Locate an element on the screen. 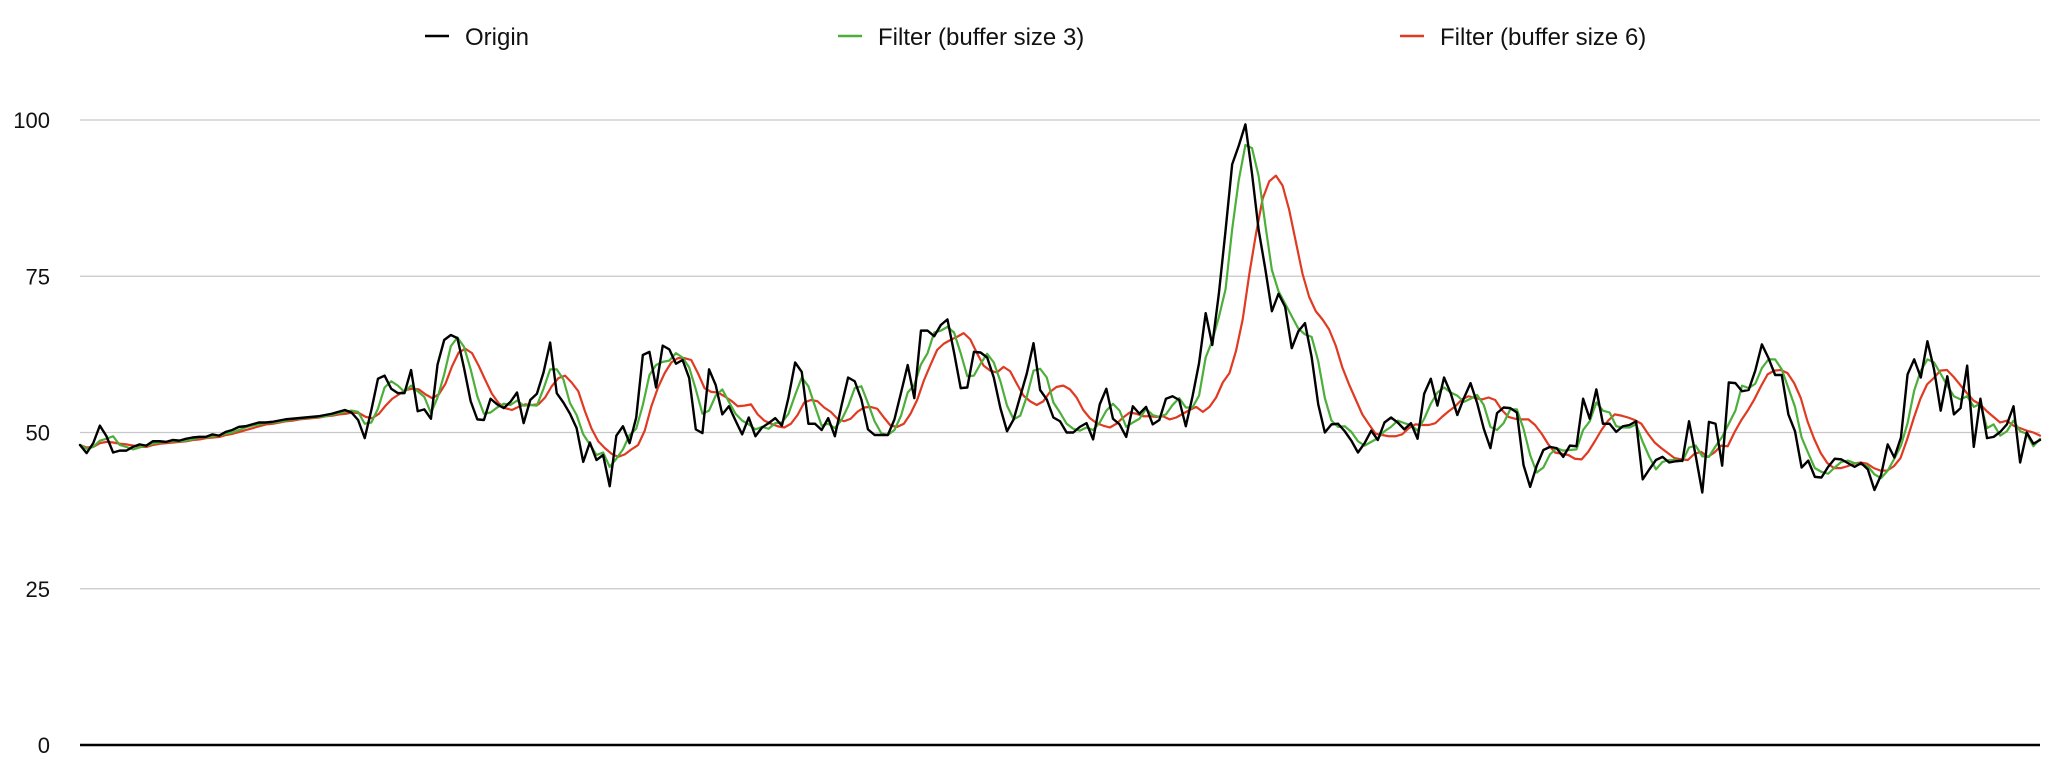 This screenshot has width=2048, height=770. y-tick-label: 100 is located at coordinates (31, 120).